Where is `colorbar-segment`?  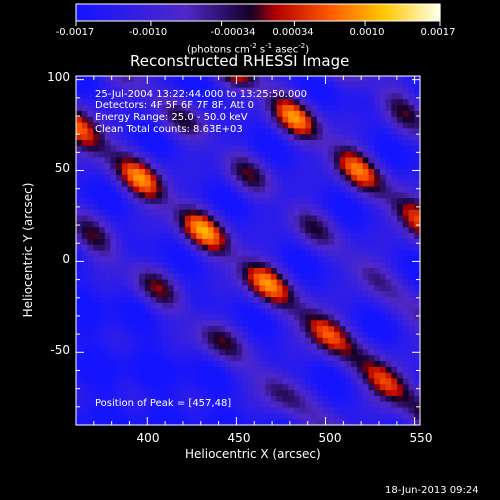 colorbar-segment is located at coordinates (214, 12).